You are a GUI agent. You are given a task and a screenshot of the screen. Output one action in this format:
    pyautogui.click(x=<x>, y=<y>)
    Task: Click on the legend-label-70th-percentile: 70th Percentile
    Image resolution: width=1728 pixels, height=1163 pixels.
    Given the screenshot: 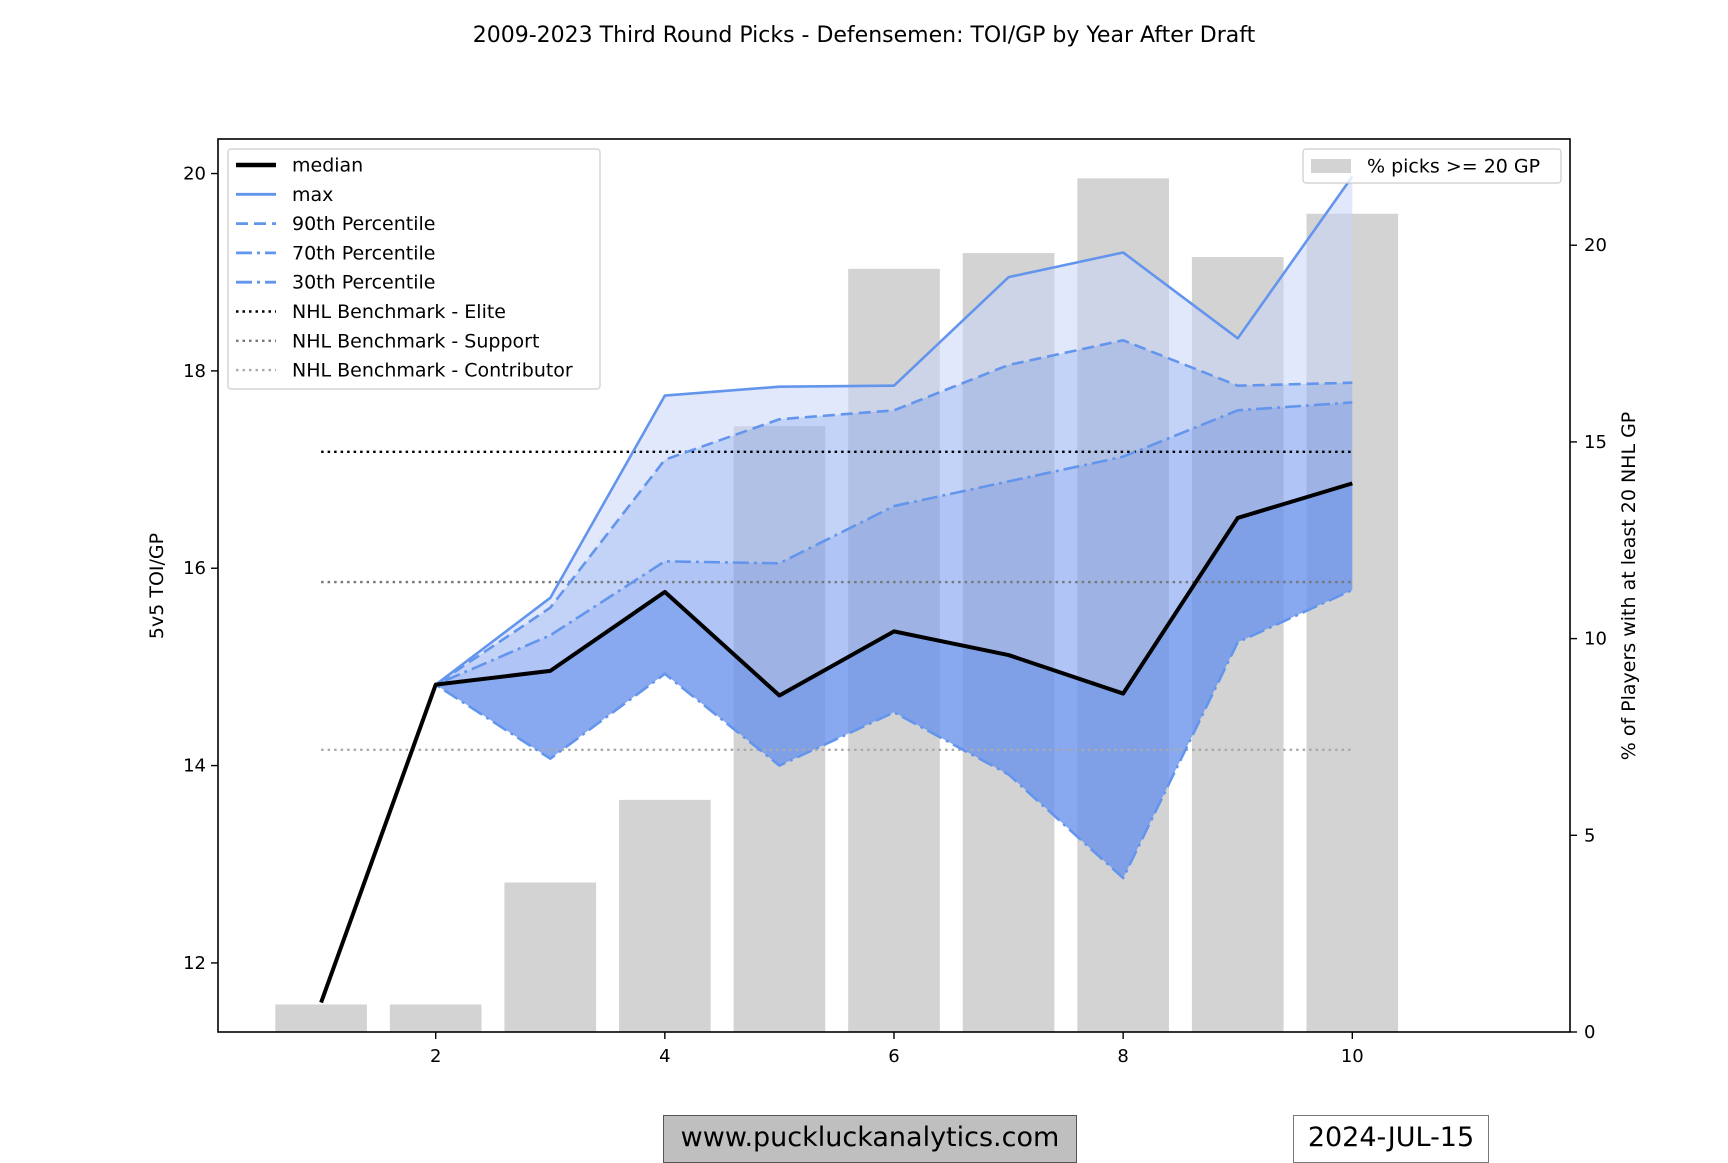 What is the action you would take?
    pyautogui.click(x=363, y=253)
    